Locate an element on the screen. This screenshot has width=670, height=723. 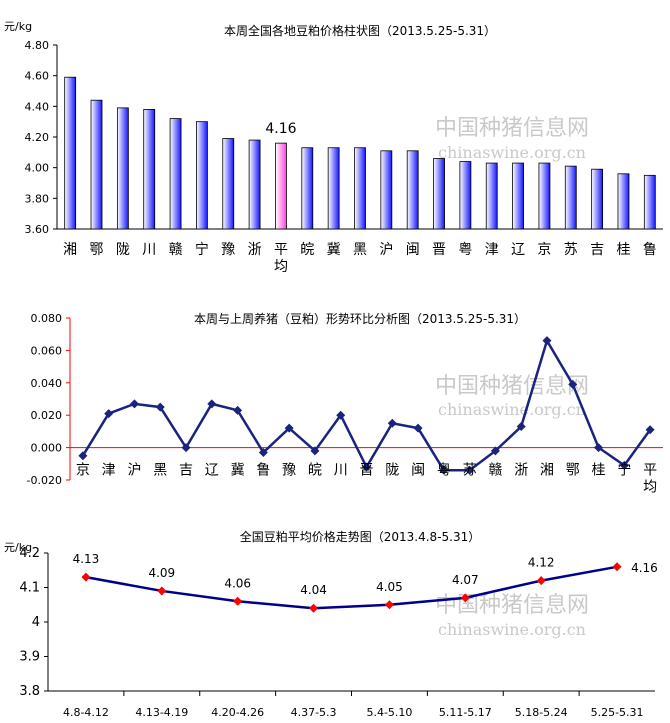
chart-2-category-label: 桂 is located at coordinates (599, 471).